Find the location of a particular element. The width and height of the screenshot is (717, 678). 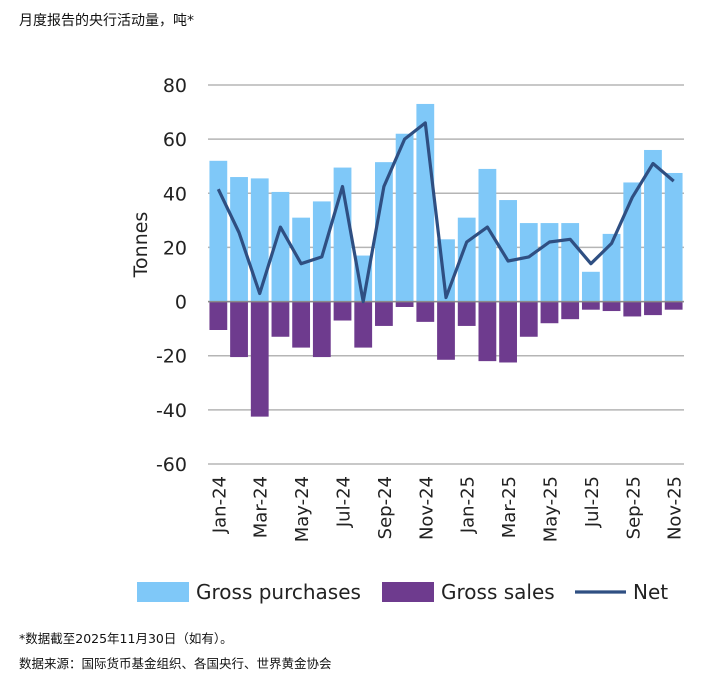

y-tick-label: 0 is located at coordinates (181, 303).